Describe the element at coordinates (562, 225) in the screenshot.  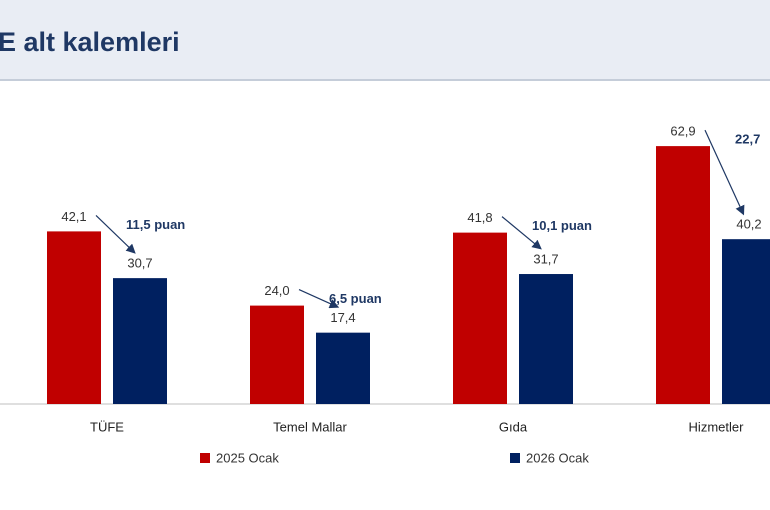
I see `annotation: 10,1 puan` at that location.